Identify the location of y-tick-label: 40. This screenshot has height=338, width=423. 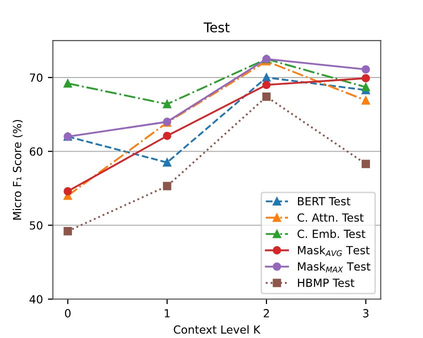
(36, 299).